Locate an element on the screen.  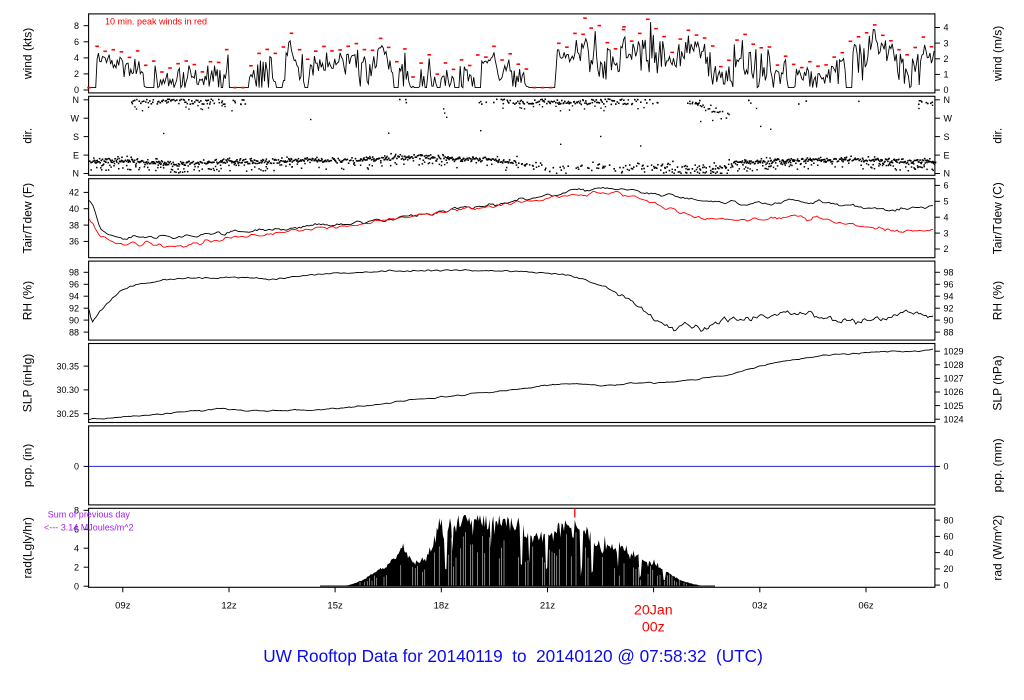
svg-text: 5 is located at coordinates (946, 202).